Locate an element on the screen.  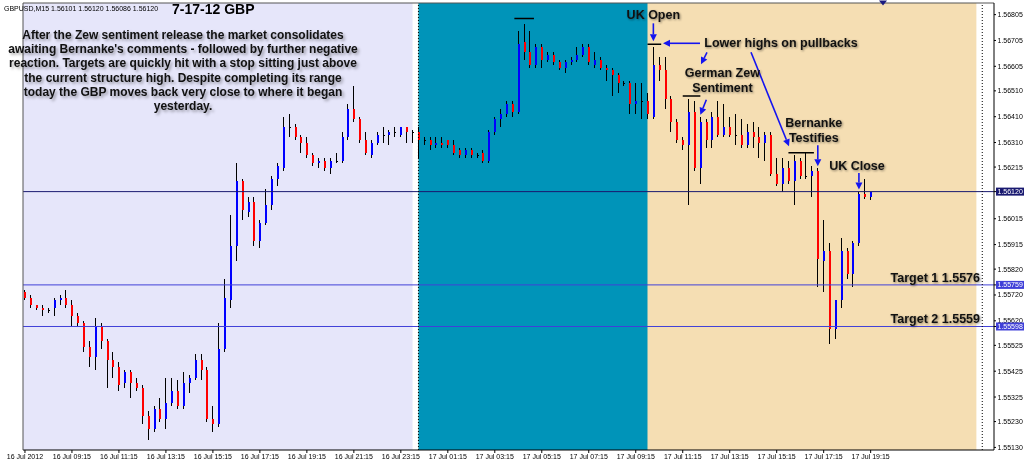
chart-title: 7-17-12 GBP is located at coordinates (213, 9).